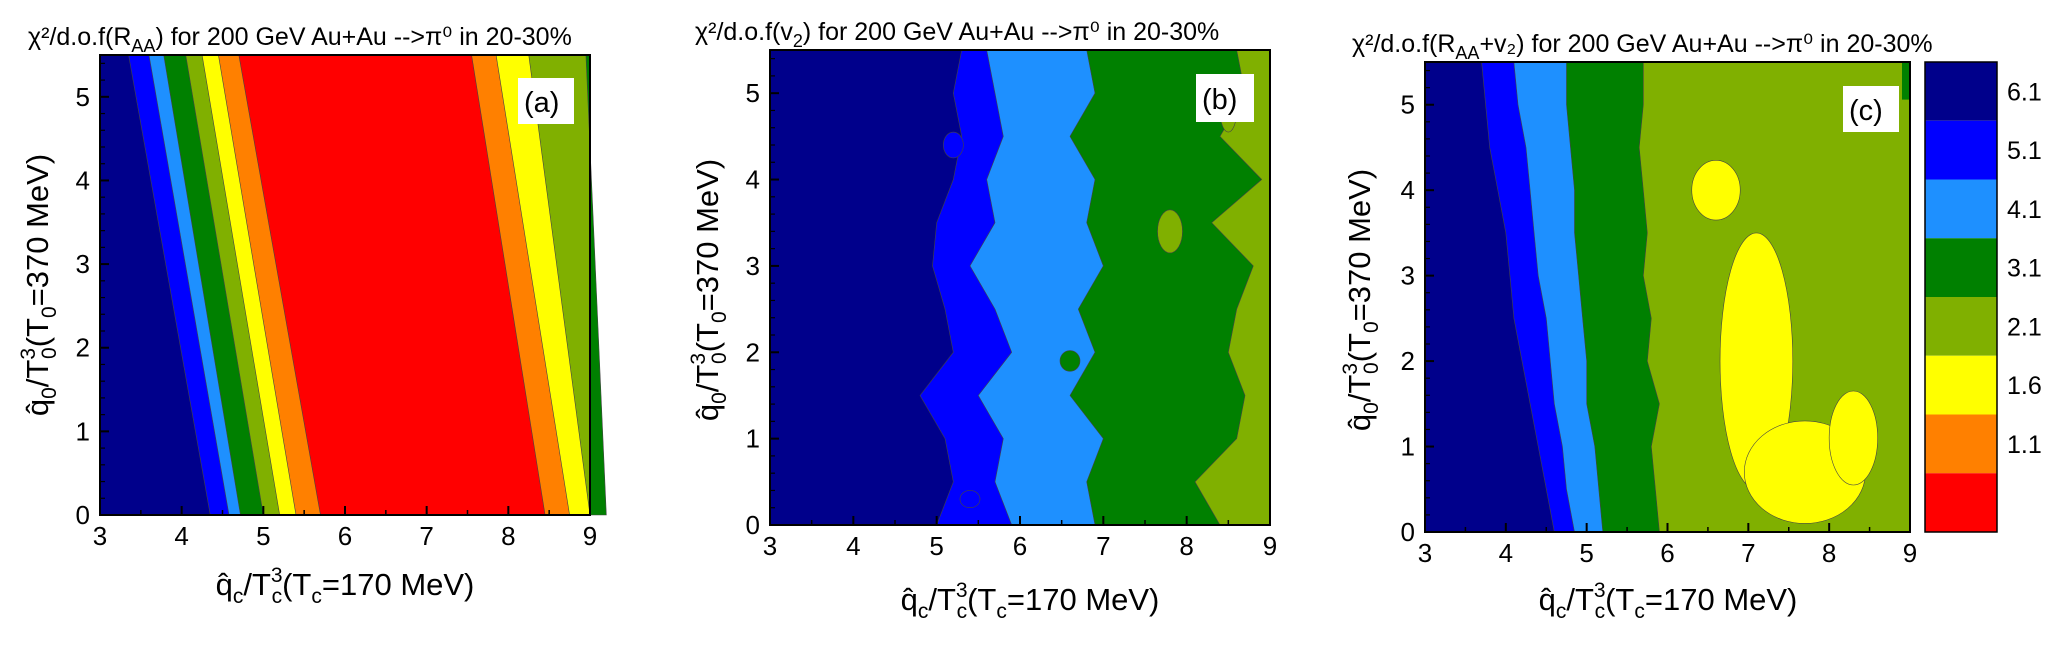 The height and width of the screenshot is (645, 2071). I want to click on panel-b-contour-3.1, so click(1232, 287).